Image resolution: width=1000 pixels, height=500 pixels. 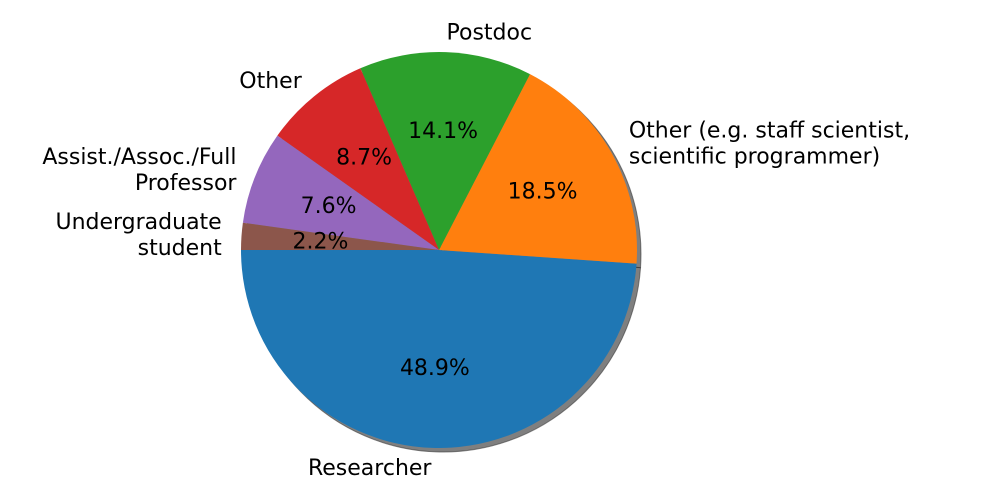 I want to click on pie-percent-label-researcher: 48.9%, so click(x=435, y=368).